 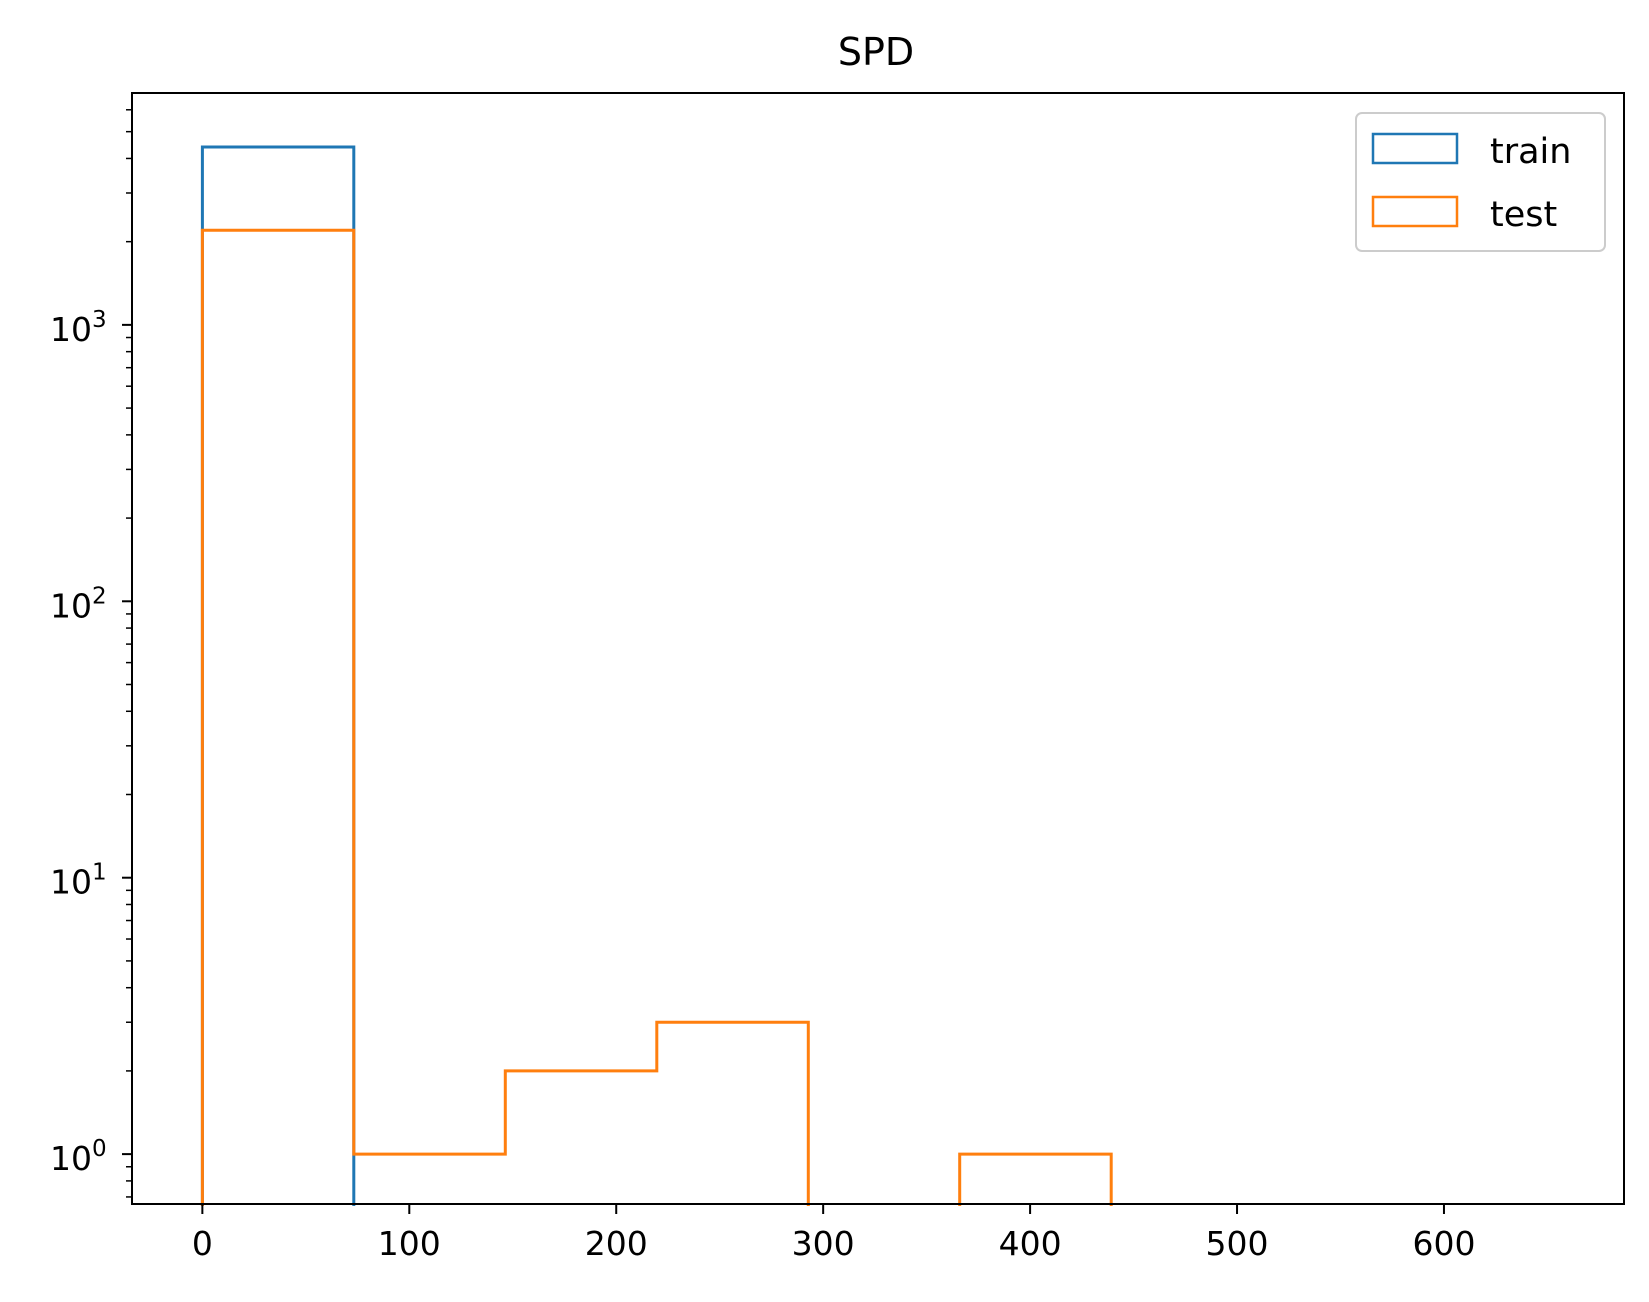 I want to click on legend-label-test: test, so click(x=1523, y=215).